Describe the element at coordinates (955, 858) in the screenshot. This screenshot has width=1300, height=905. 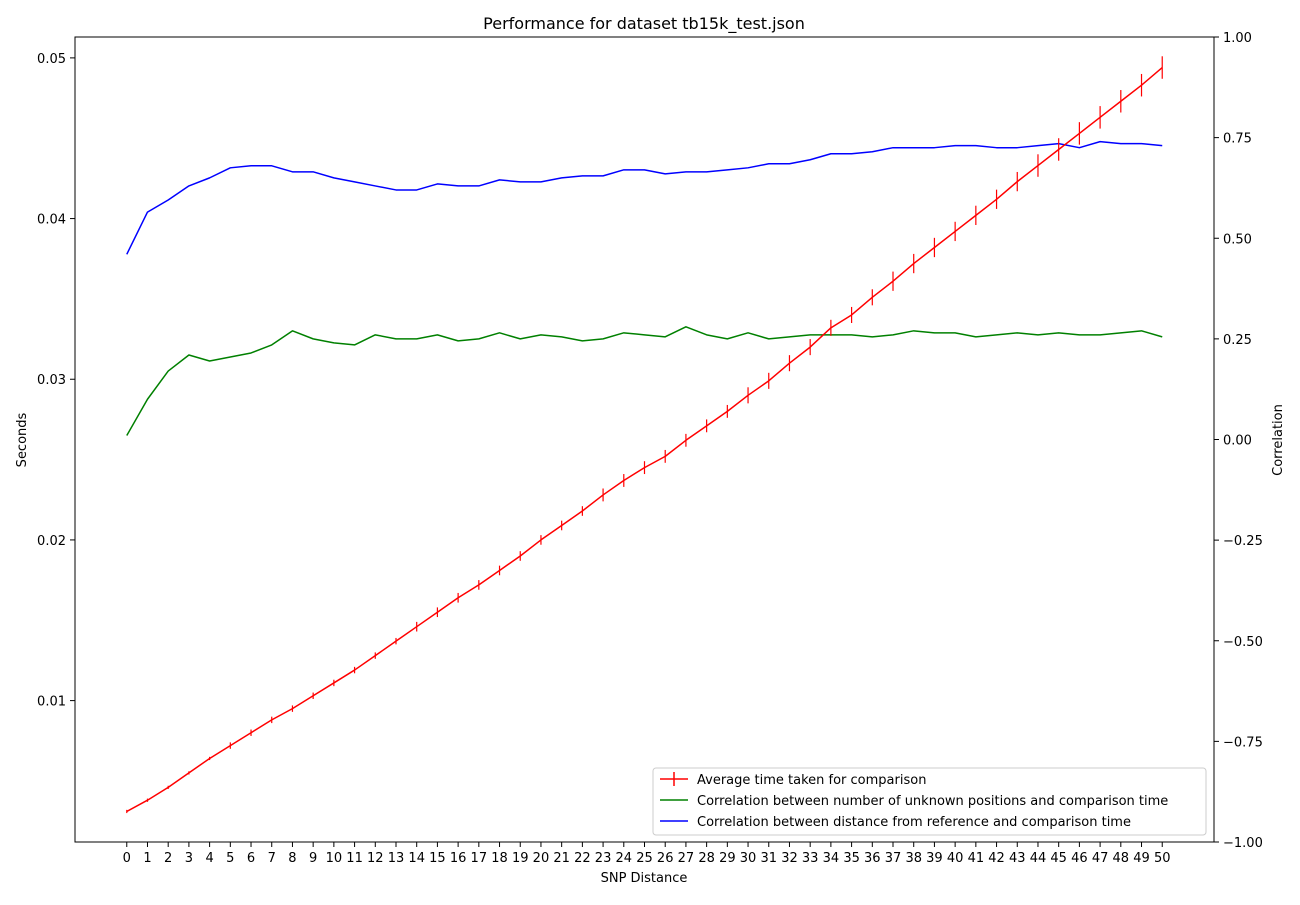
I see `x-tick-label: 40` at that location.